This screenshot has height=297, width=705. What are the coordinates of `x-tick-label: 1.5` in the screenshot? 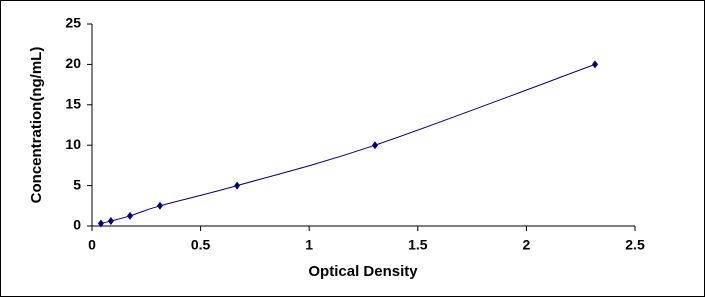 It's located at (418, 245).